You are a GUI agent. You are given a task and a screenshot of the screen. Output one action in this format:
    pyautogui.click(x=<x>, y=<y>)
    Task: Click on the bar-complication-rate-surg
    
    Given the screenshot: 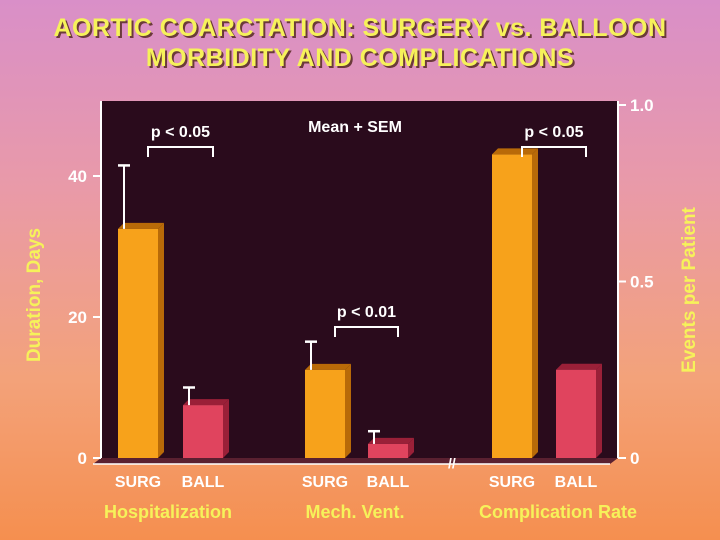 What is the action you would take?
    pyautogui.click(x=512, y=306)
    